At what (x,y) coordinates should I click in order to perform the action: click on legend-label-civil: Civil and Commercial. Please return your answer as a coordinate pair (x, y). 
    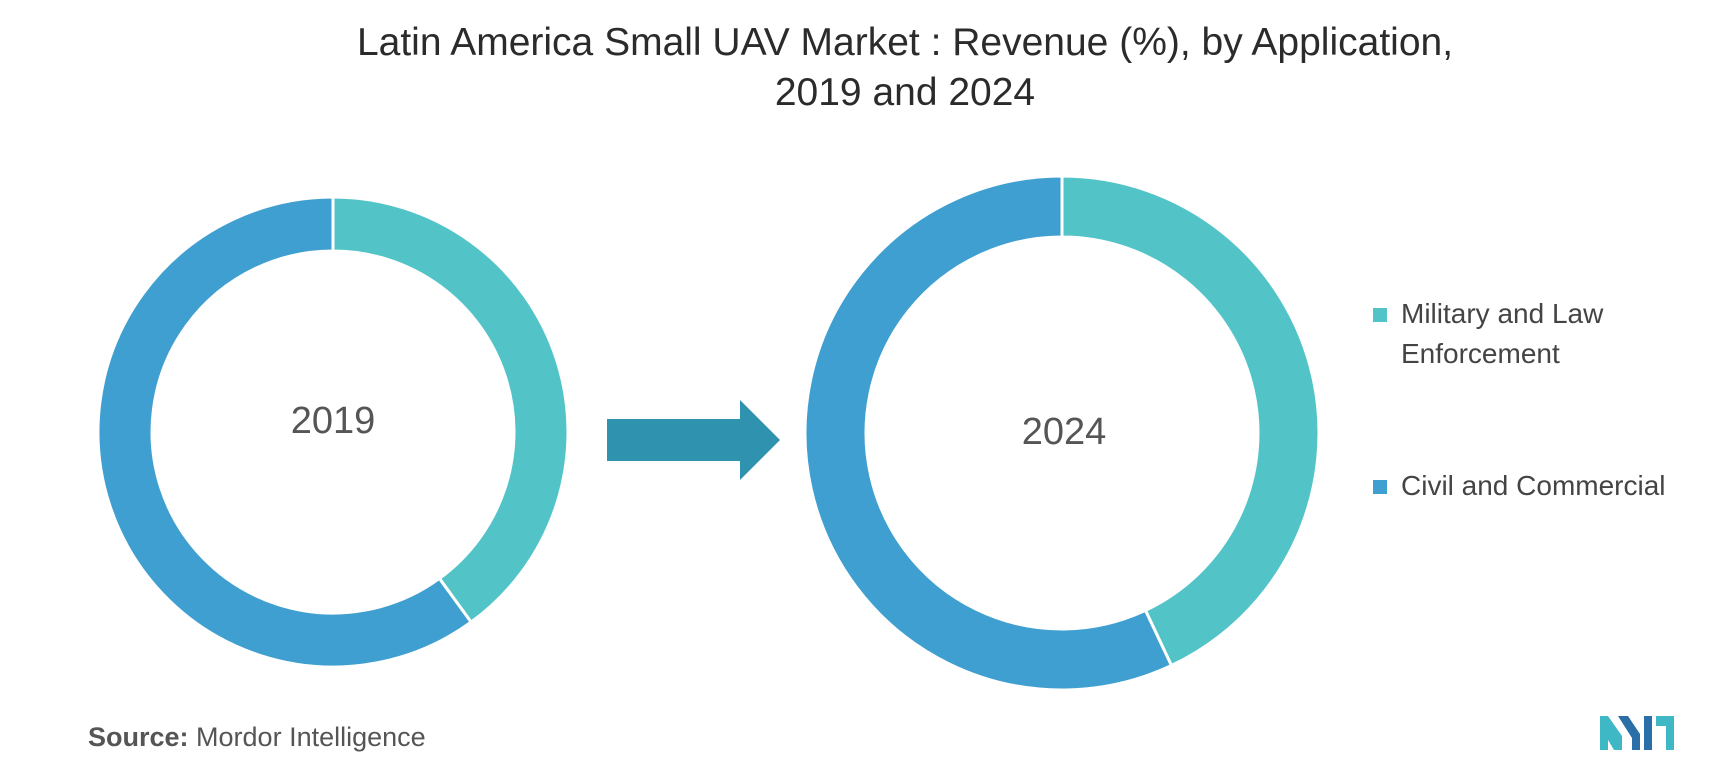
    Looking at the image, I should click on (1533, 485).